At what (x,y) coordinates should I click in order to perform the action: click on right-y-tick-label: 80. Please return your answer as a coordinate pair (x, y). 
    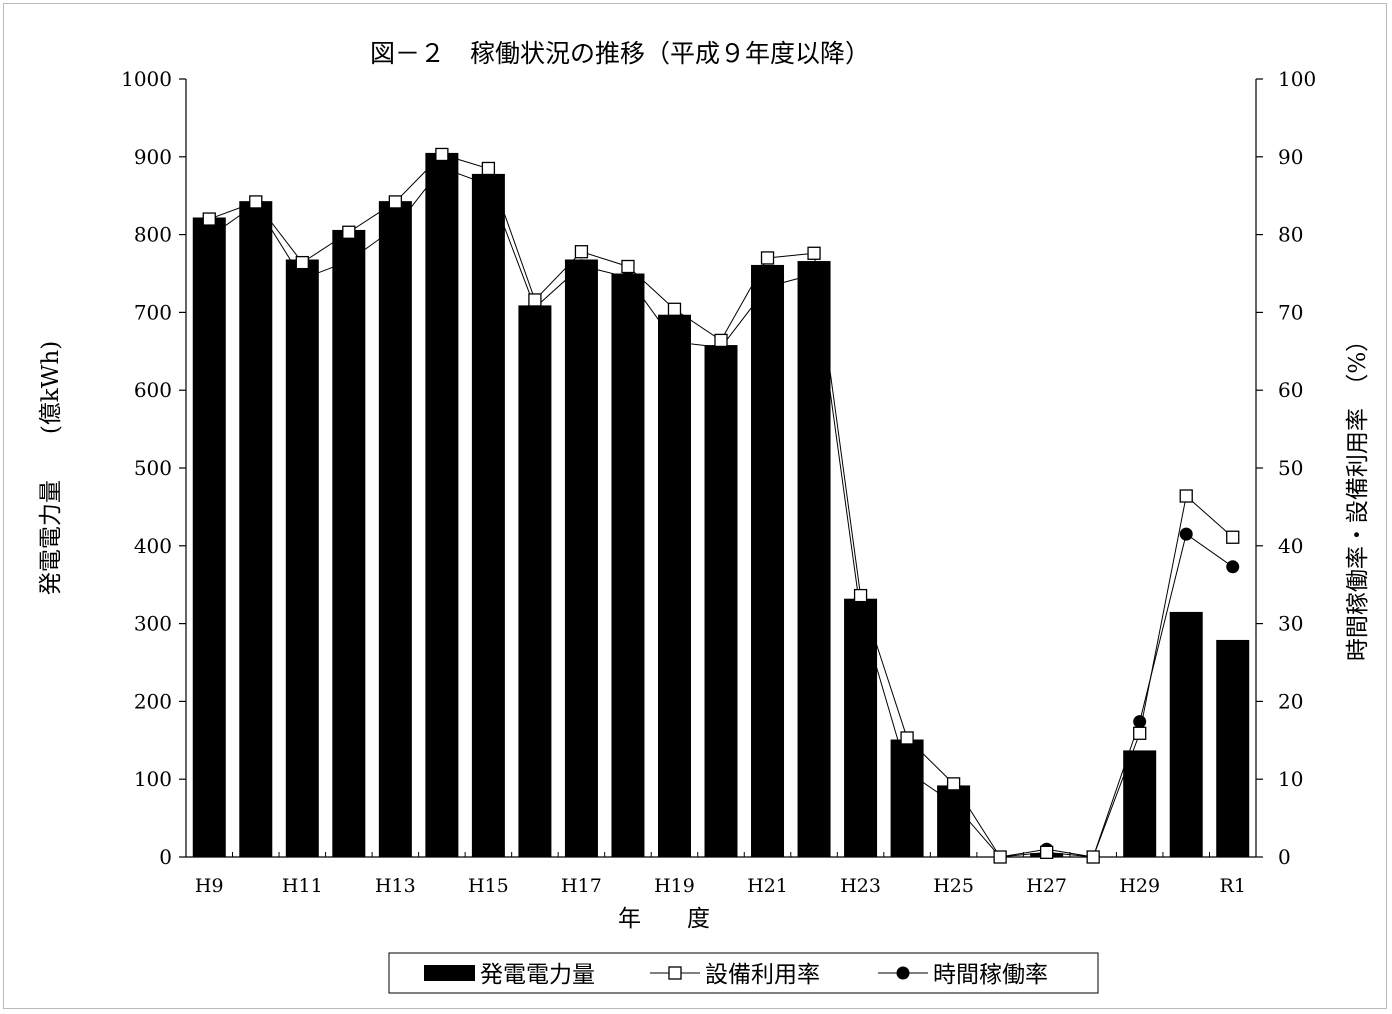
    Looking at the image, I should click on (1290, 235).